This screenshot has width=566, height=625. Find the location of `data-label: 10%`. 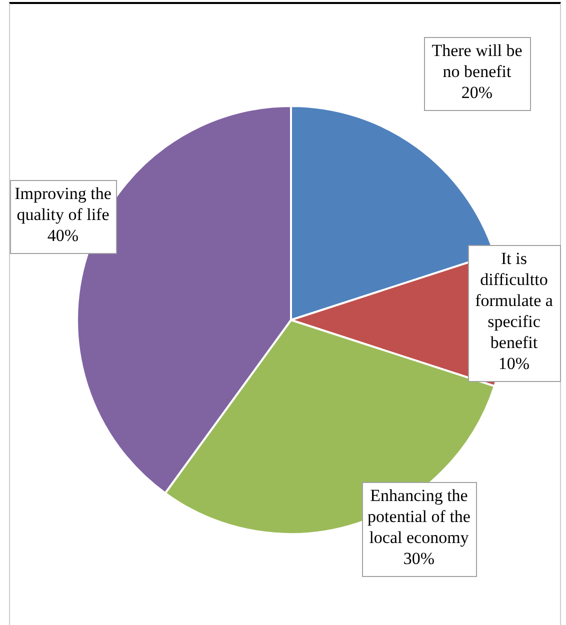

data-label: 10% is located at coordinates (514, 363).